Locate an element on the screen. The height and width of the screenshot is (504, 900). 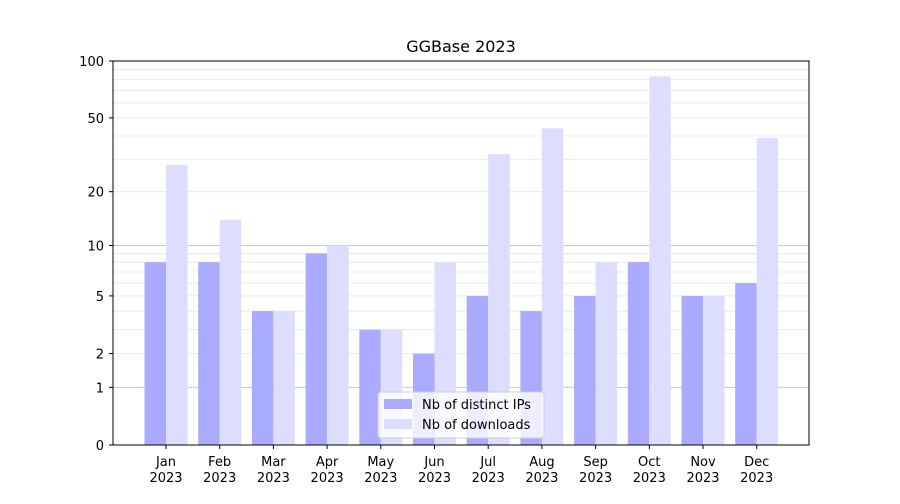
legend: Nb of distinct IPs Nb of downloads is located at coordinates (461, 415).